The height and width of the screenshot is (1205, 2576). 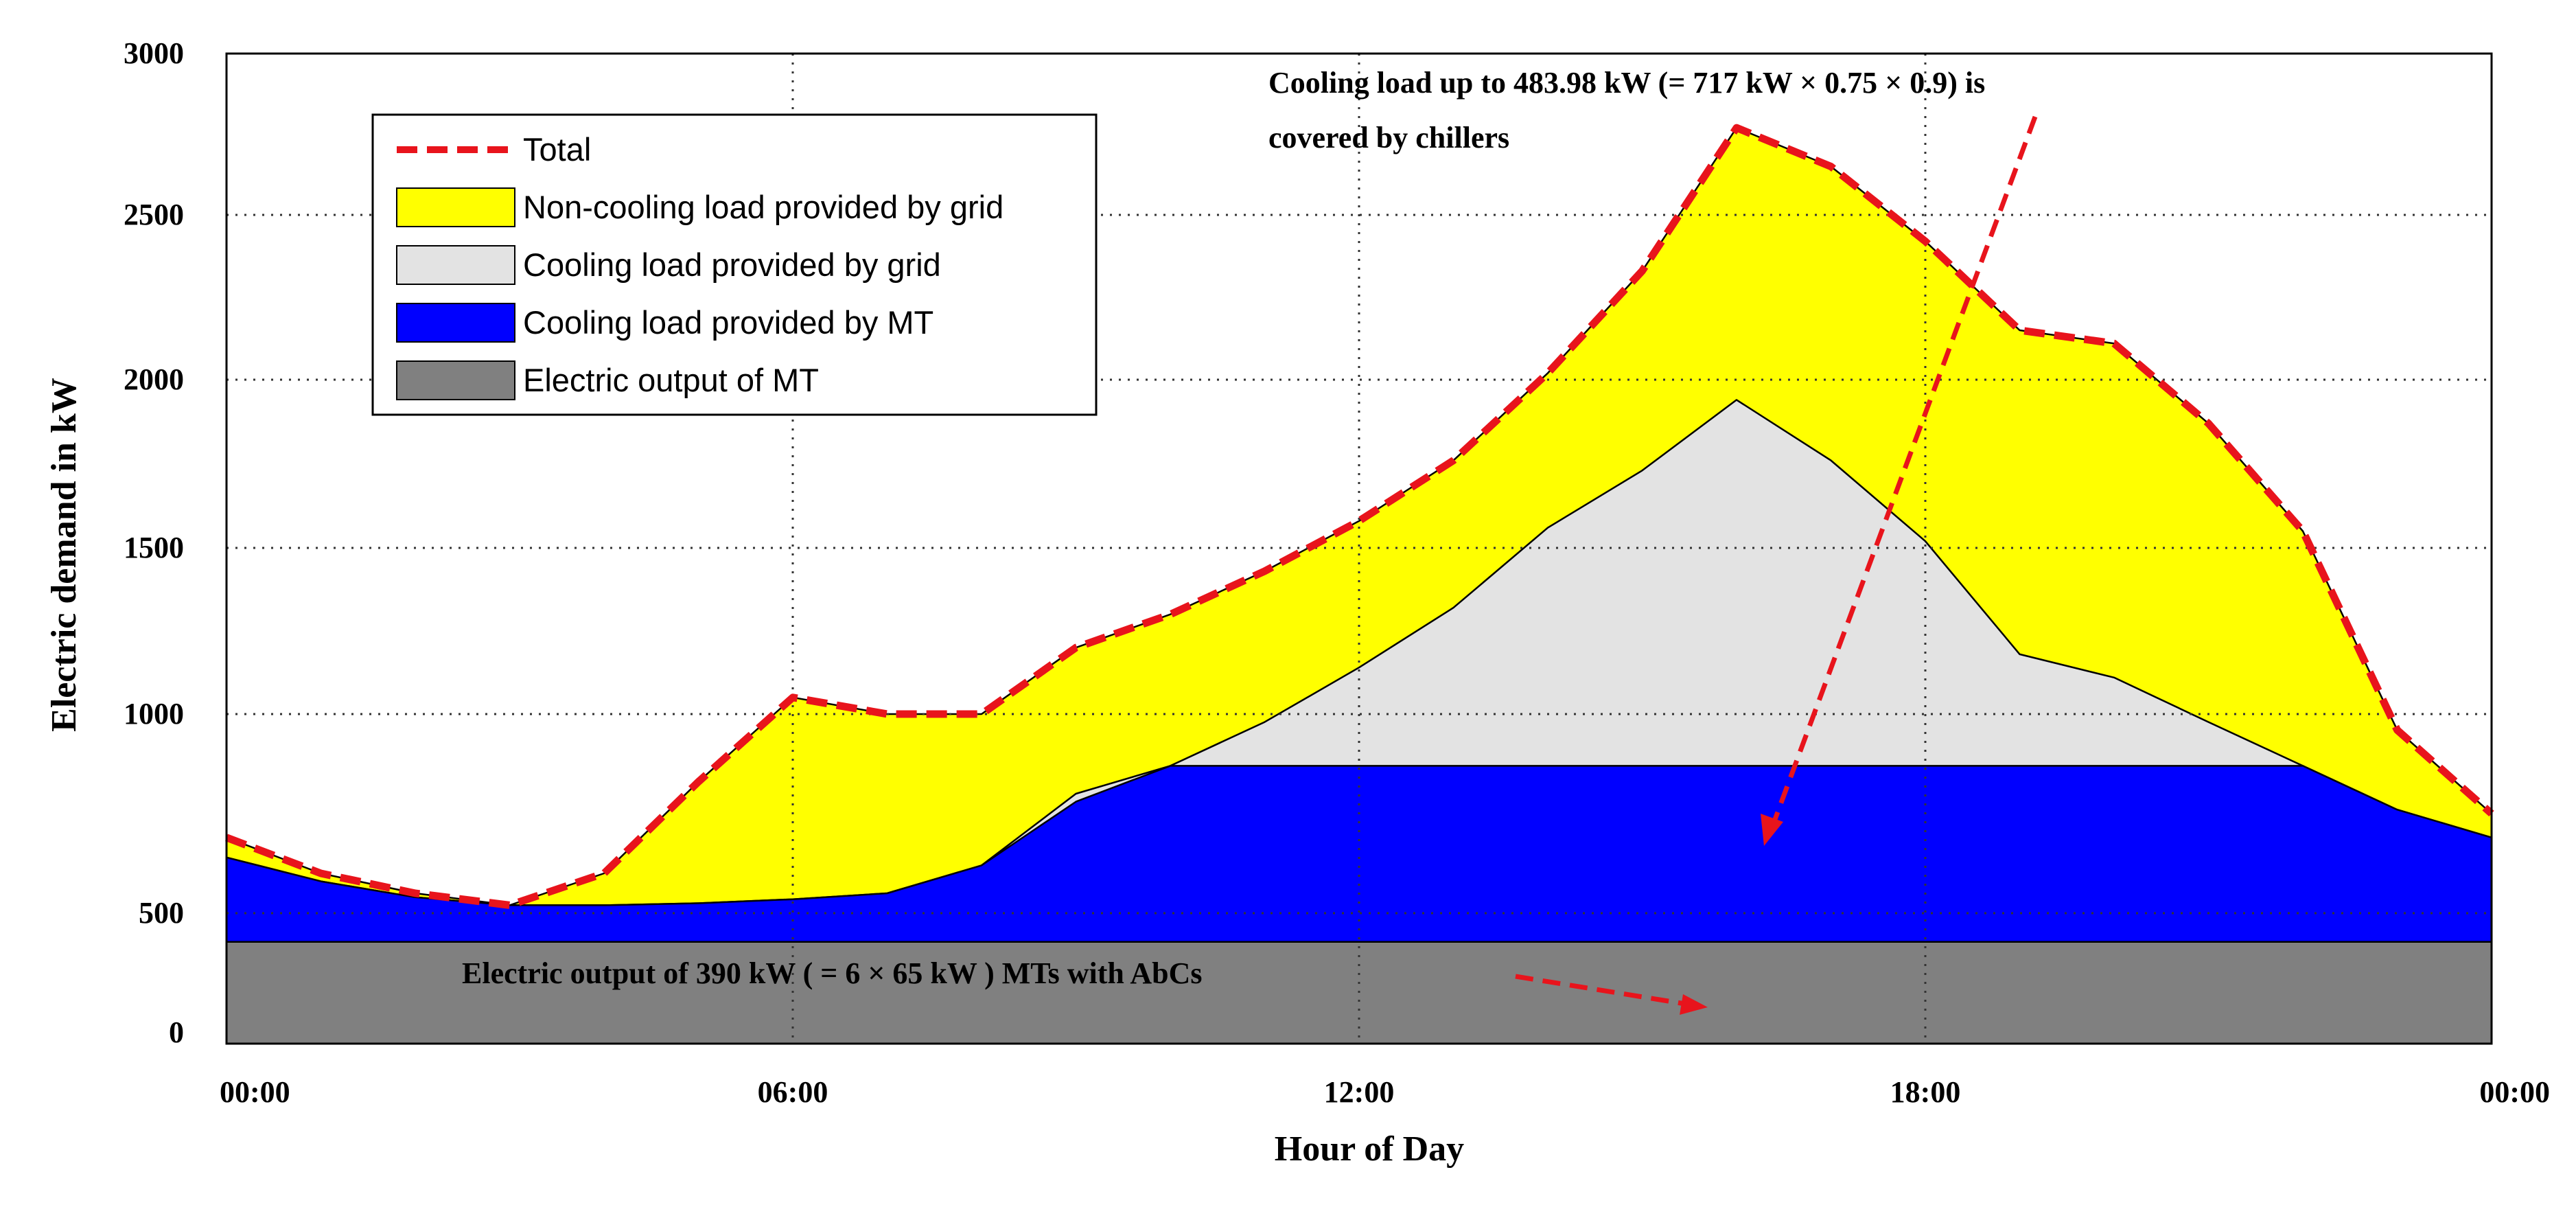 I want to click on legend-swatch-non-cooling-load-provided-by-grid, so click(x=455, y=207).